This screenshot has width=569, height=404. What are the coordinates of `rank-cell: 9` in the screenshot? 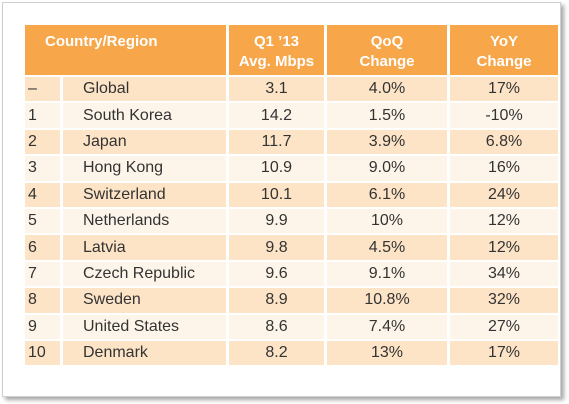 It's located at (42, 326).